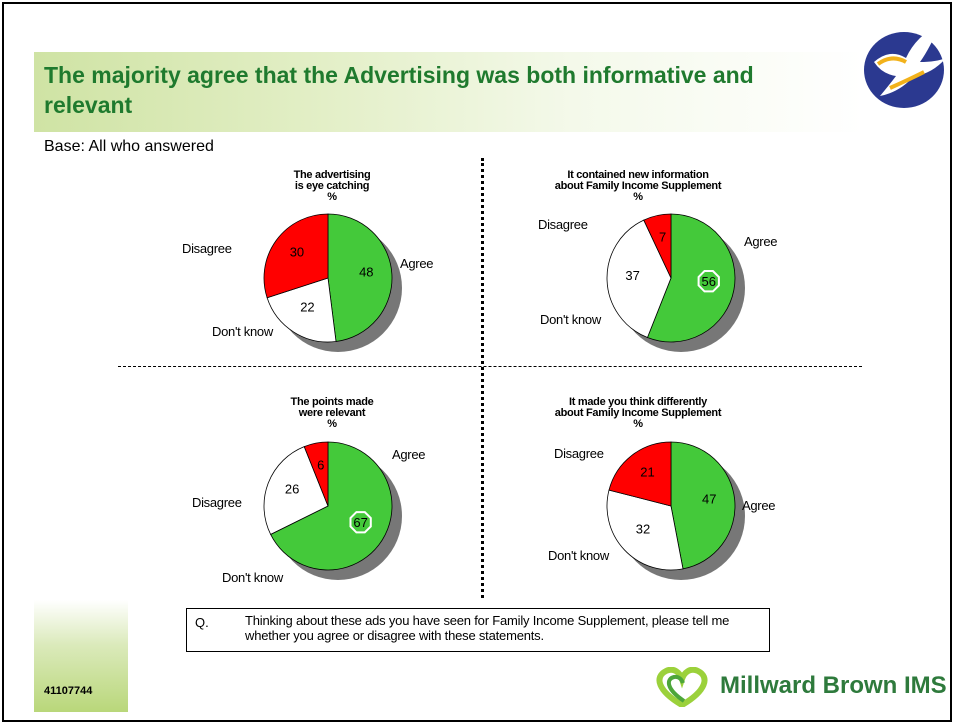  I want to click on horizontal-divider, so click(490, 366).